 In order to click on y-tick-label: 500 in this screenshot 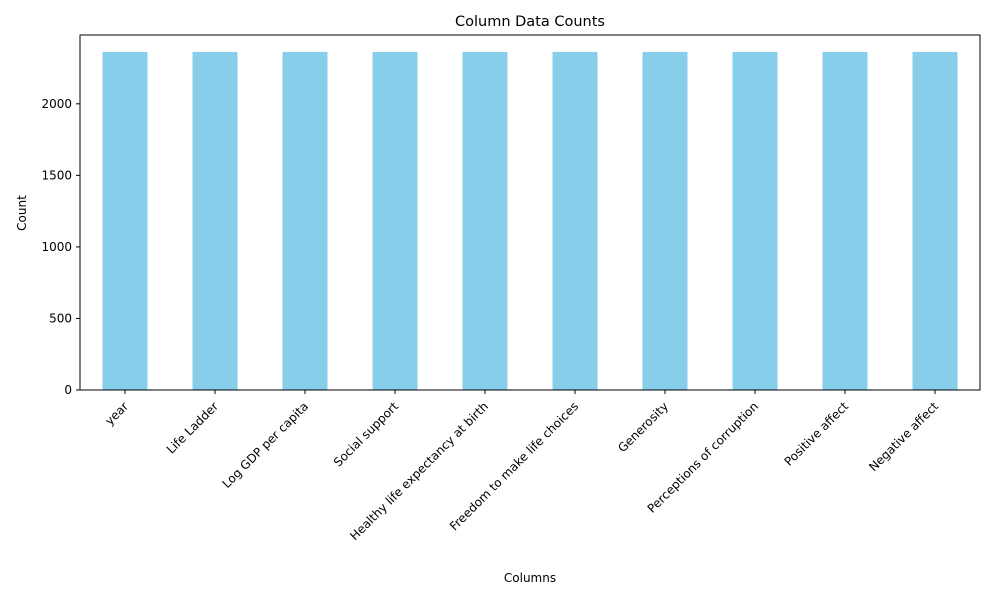, I will do `click(60, 318)`.